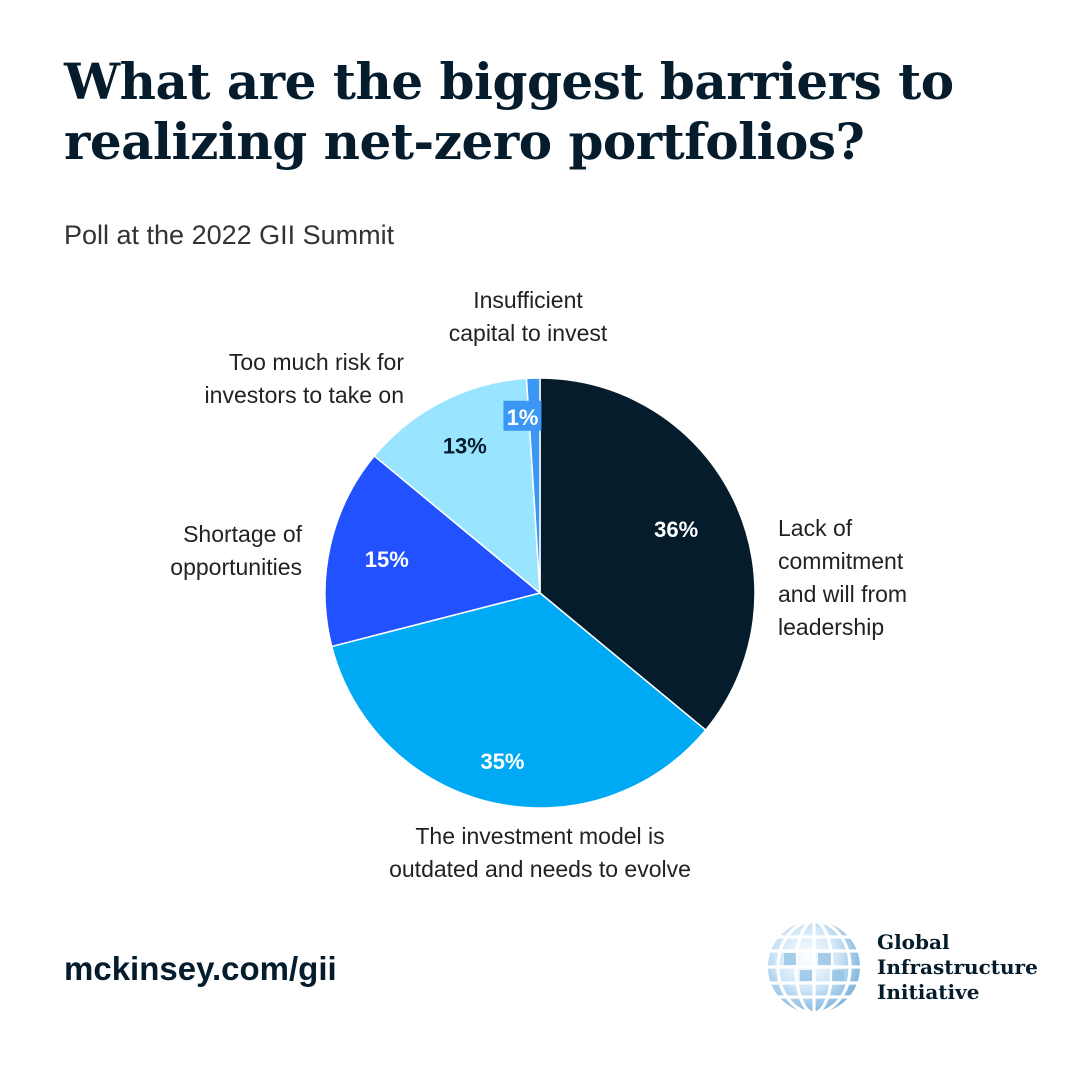 Image resolution: width=1080 pixels, height=1080 pixels. I want to click on globe-logo-icon, so click(814, 967).